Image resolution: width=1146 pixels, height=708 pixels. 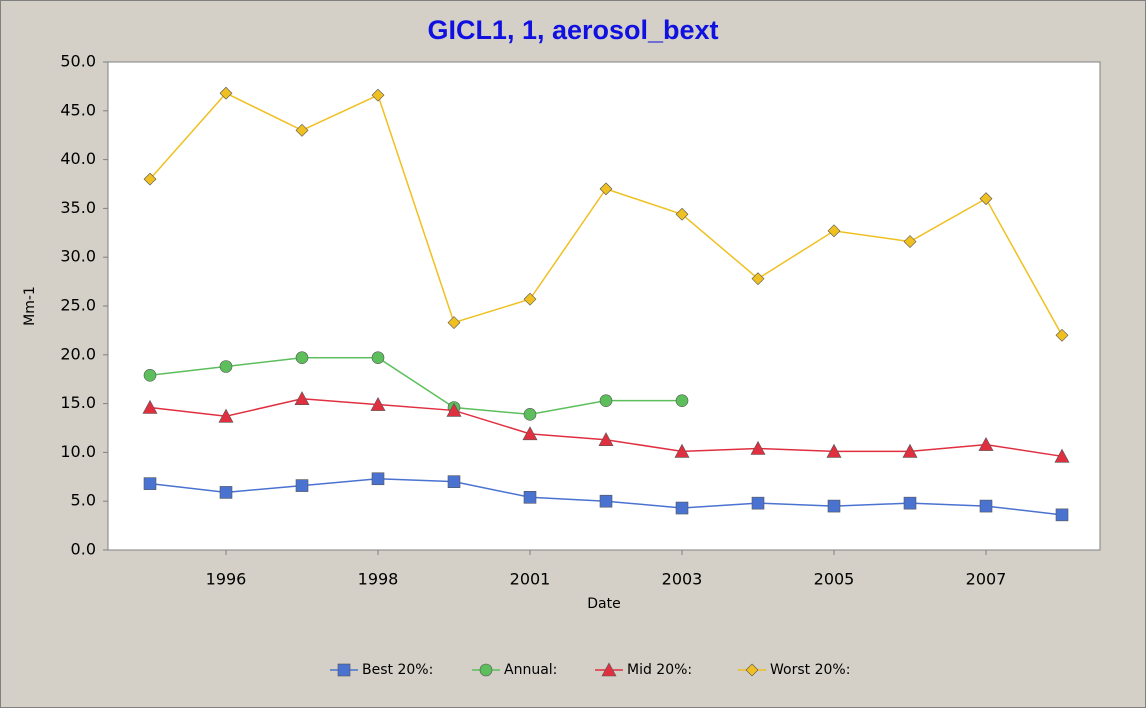 I want to click on legend-label: Mid 20%:, so click(x=659, y=670).